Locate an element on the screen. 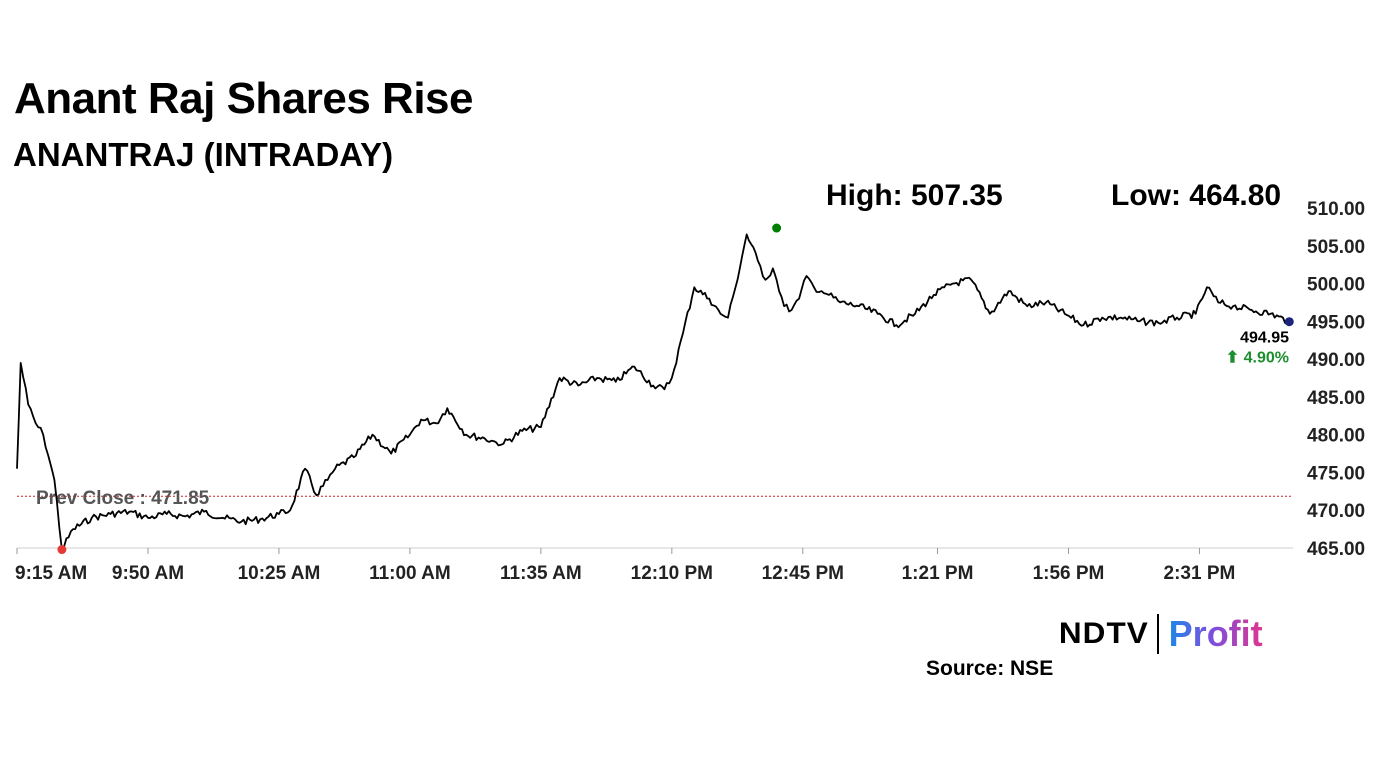  ndtv-profit-logo: NDTV Profit is located at coordinates (1160, 634).